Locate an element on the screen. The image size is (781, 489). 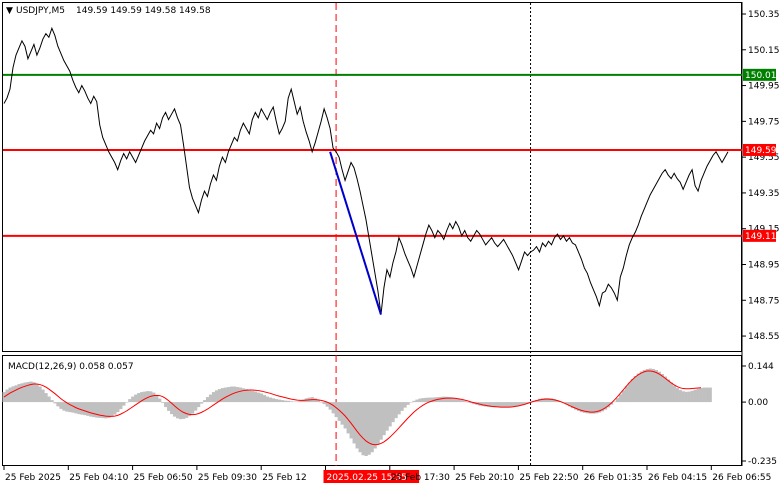
time-tick-label: 25 Feb 09:30 is located at coordinates (227, 478).